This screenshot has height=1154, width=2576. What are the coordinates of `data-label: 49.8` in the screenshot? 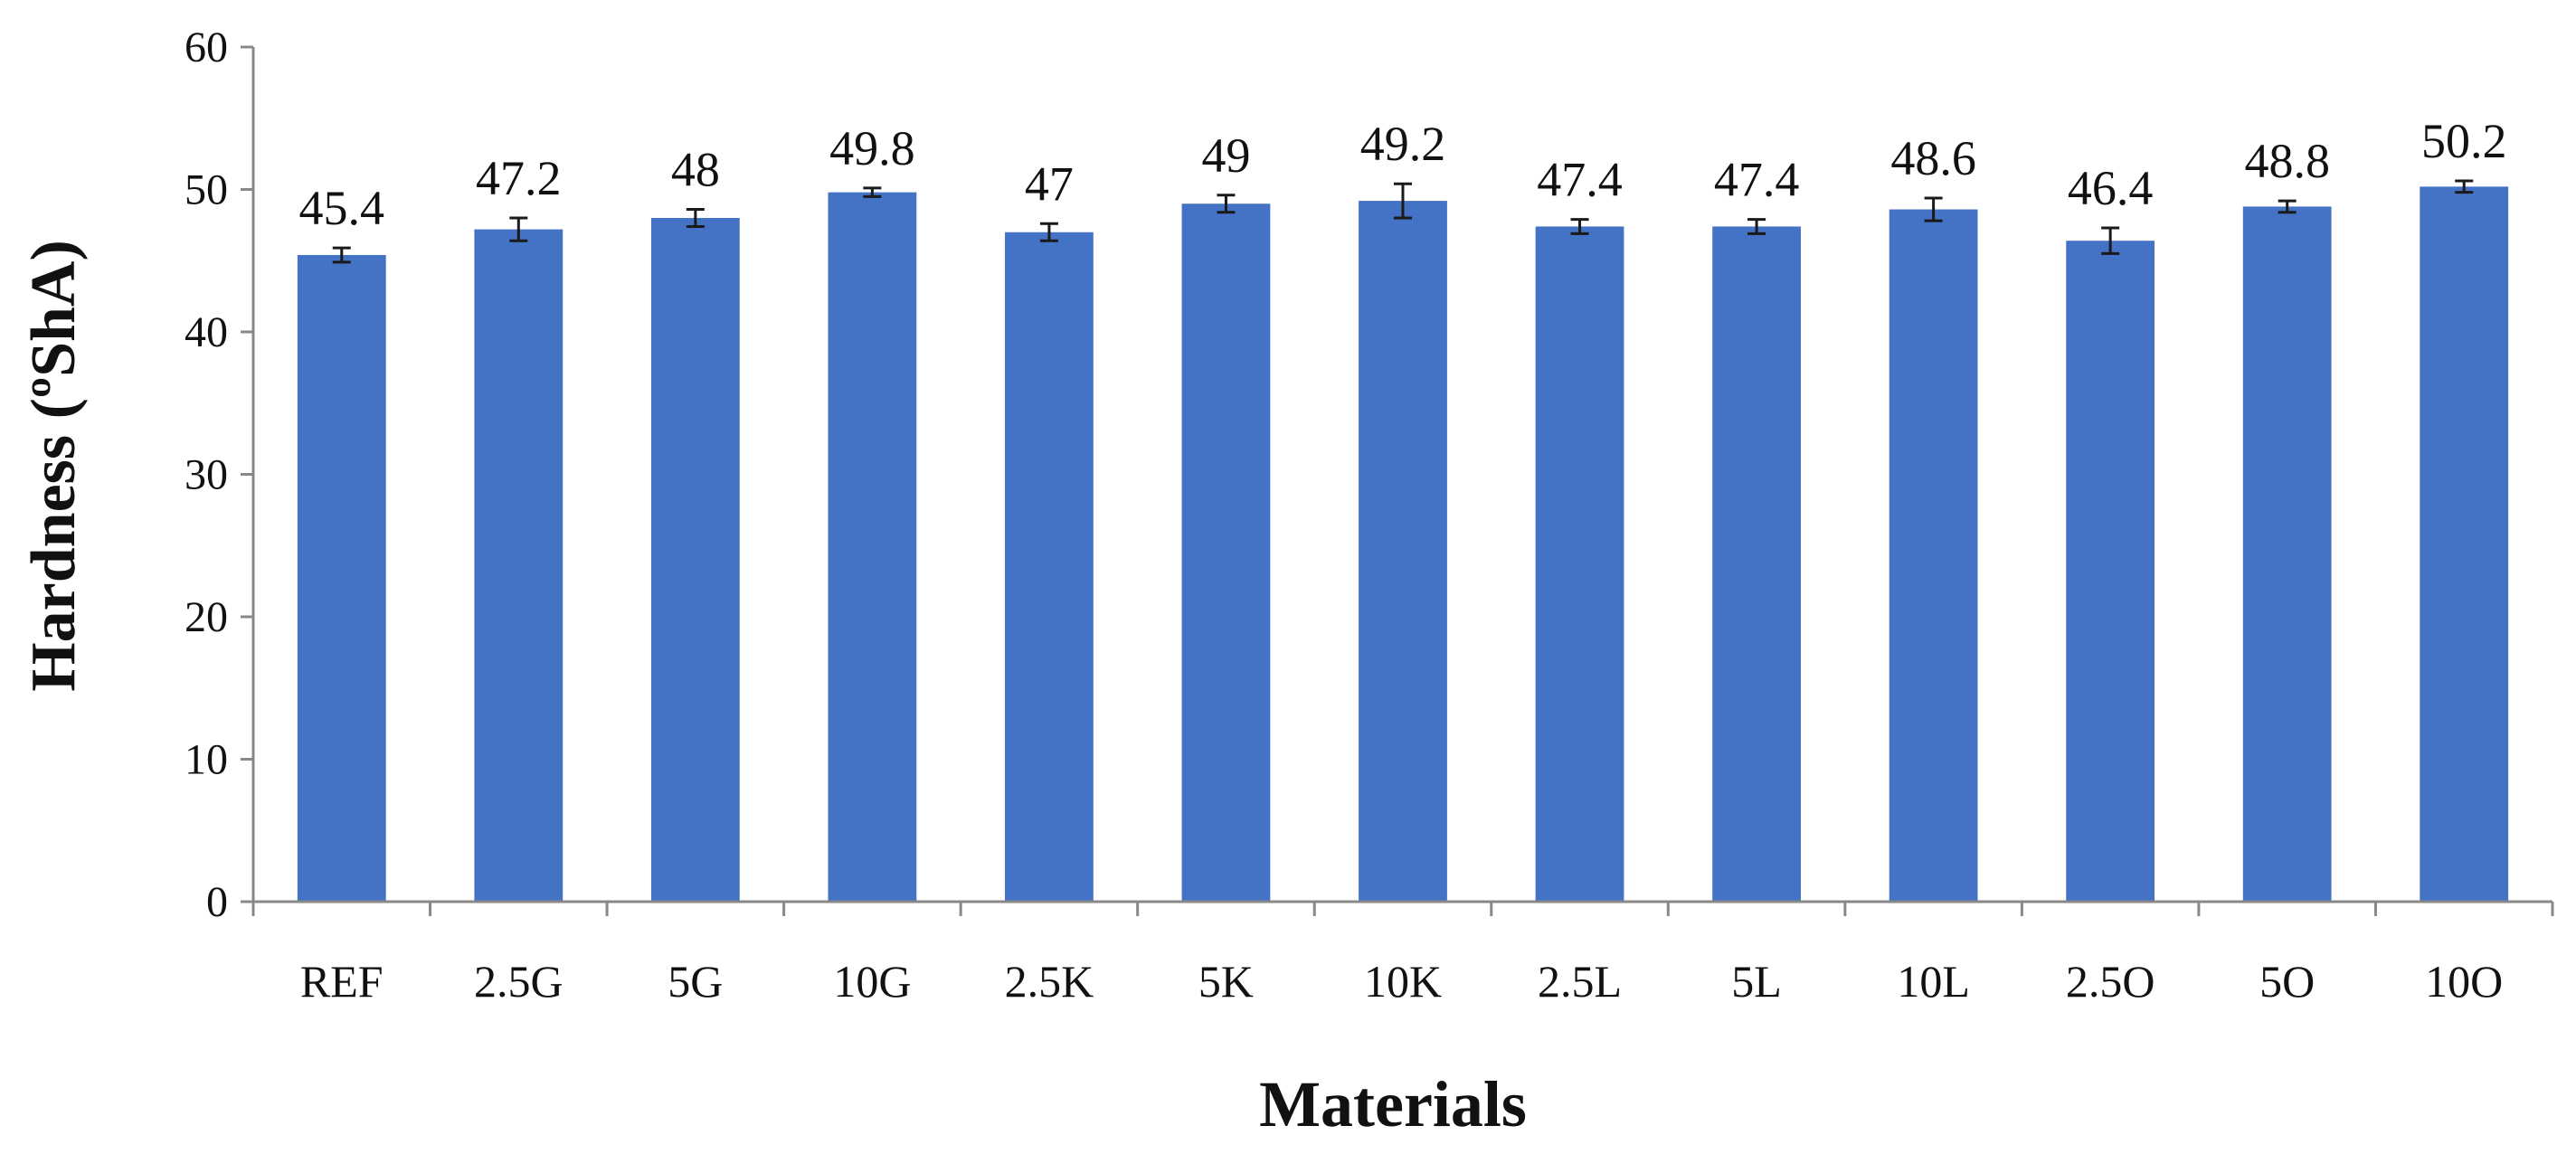 It's located at (872, 148).